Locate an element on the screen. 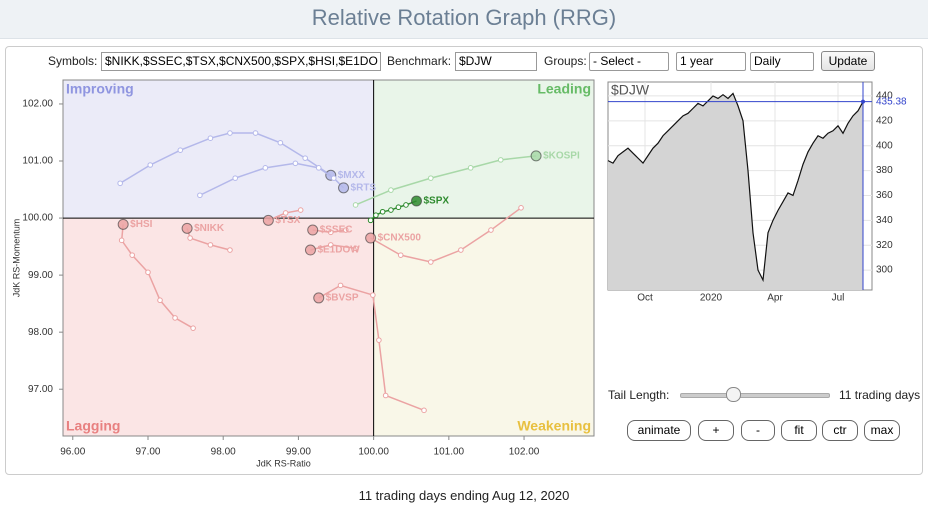 Image resolution: width=928 pixels, height=506 pixels. groups-label: Groups: is located at coordinates (565, 61).